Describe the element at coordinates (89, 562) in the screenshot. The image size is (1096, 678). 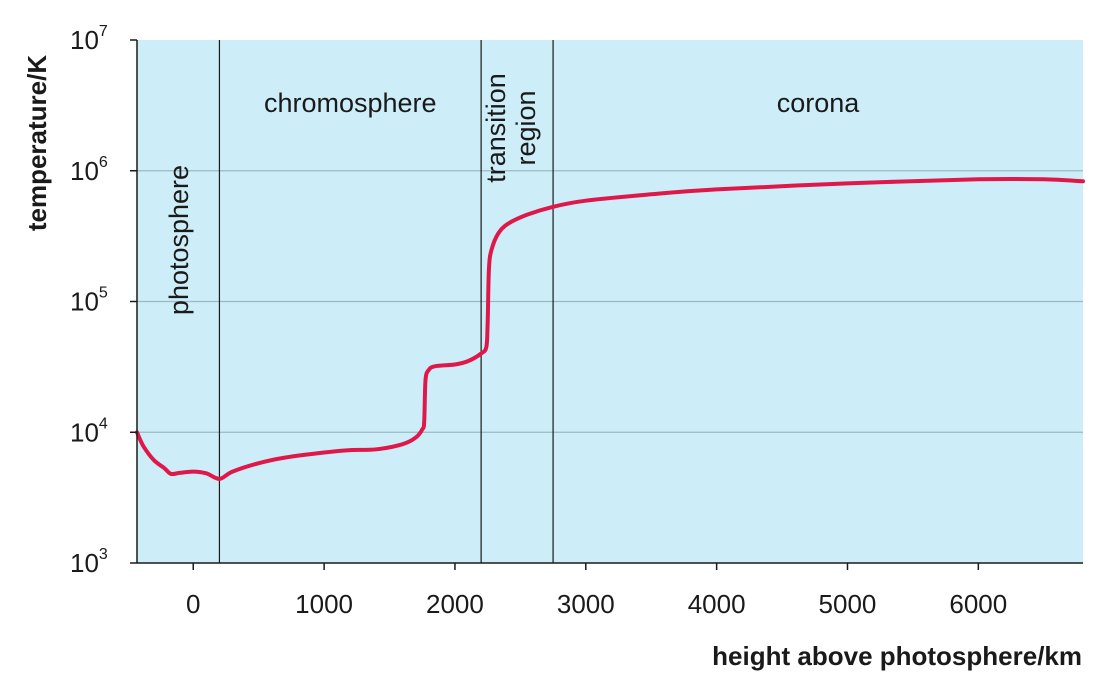
I see `y-tick-label: 10³` at that location.